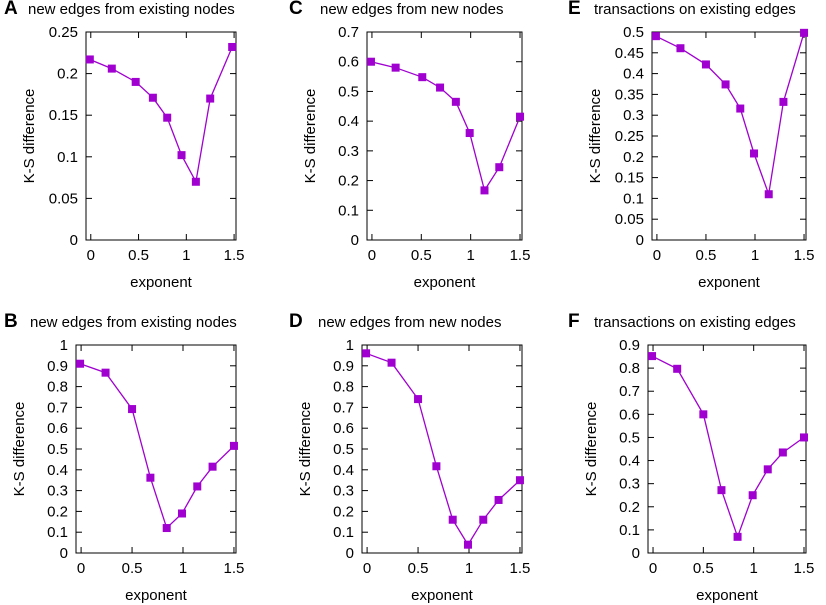 The height and width of the screenshot is (605, 826). Describe the element at coordinates (629, 178) in the screenshot. I see `y-tick-label: 0.15` at that location.